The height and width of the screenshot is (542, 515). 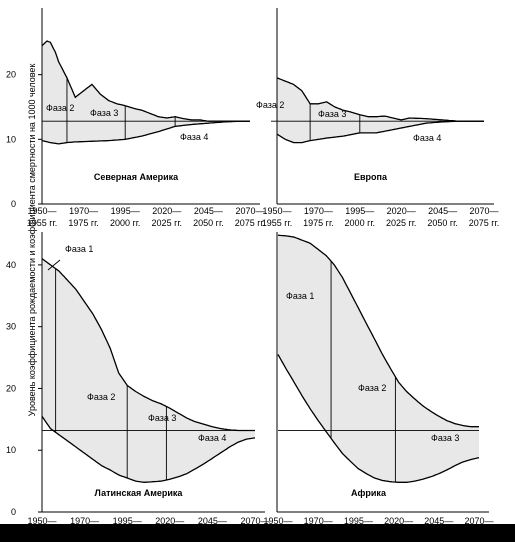 What do you see at coordinates (54, 265) in the screenshot?
I see `phase1-marker` at bounding box center [54, 265].